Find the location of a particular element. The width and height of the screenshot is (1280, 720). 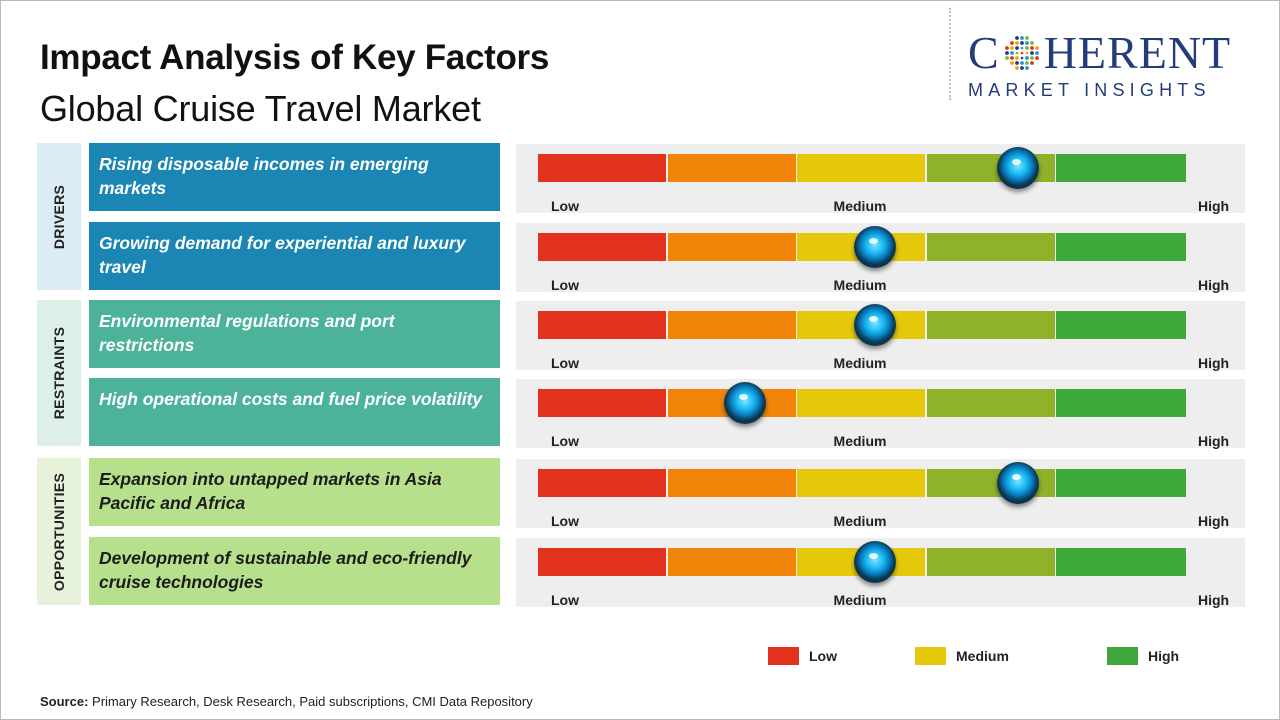

source-prefix: Source: is located at coordinates (64, 701).